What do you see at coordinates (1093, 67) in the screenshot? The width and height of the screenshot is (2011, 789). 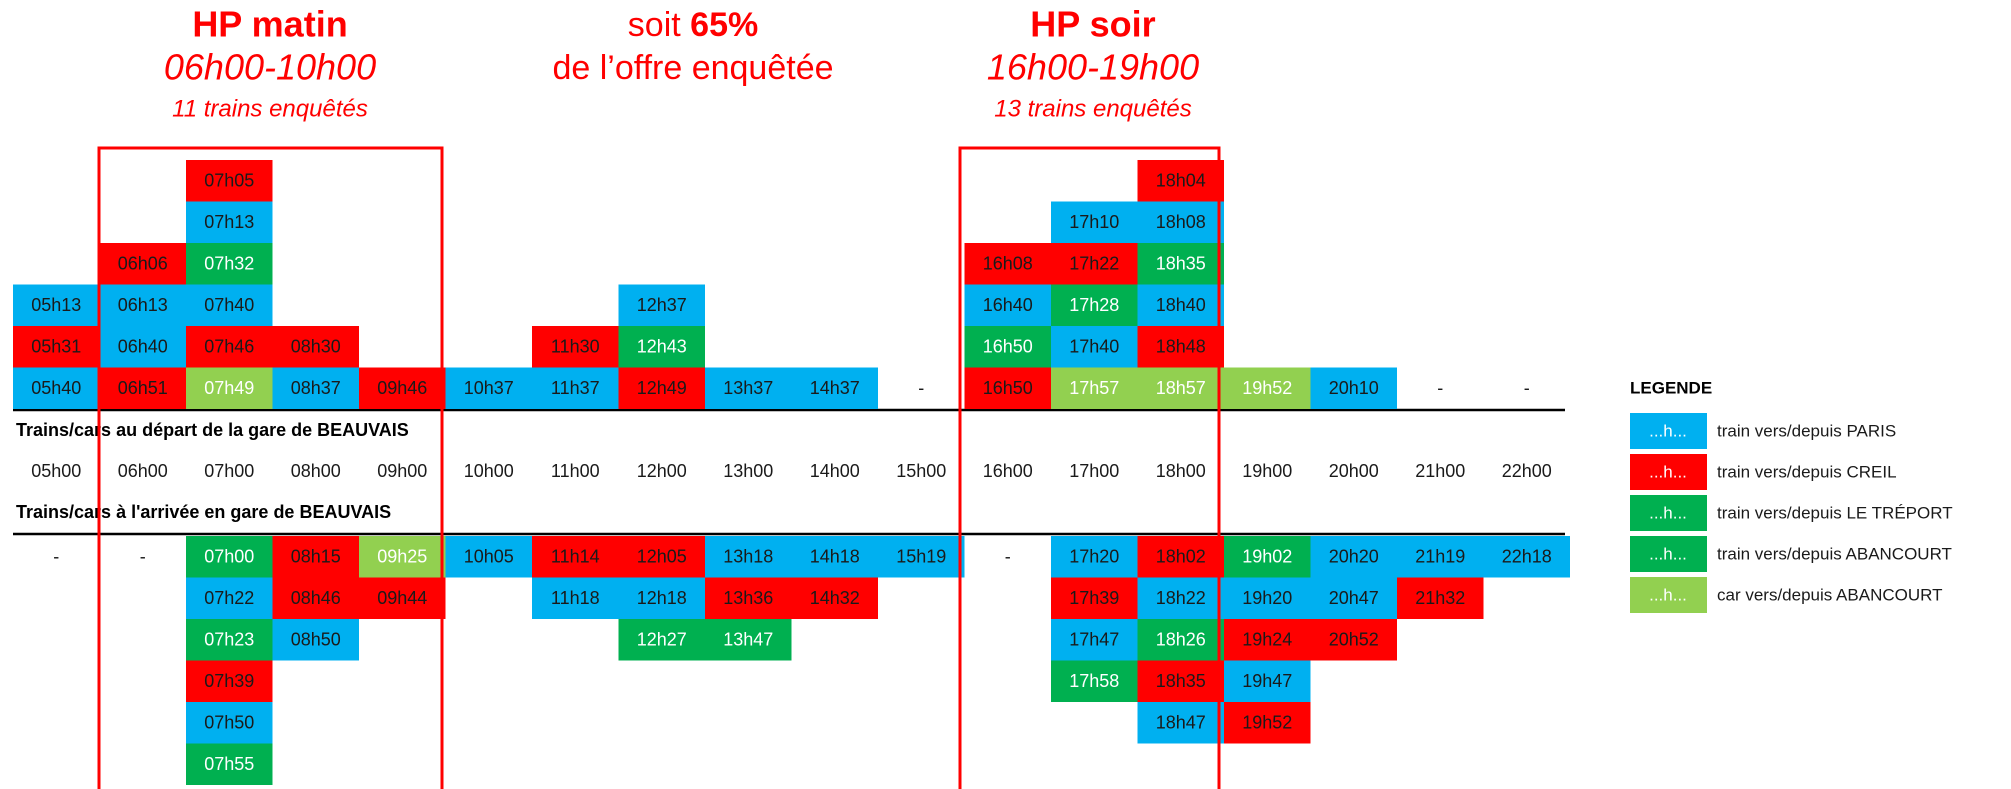 I see `evening-period: 16h00-19h00` at bounding box center [1093, 67].